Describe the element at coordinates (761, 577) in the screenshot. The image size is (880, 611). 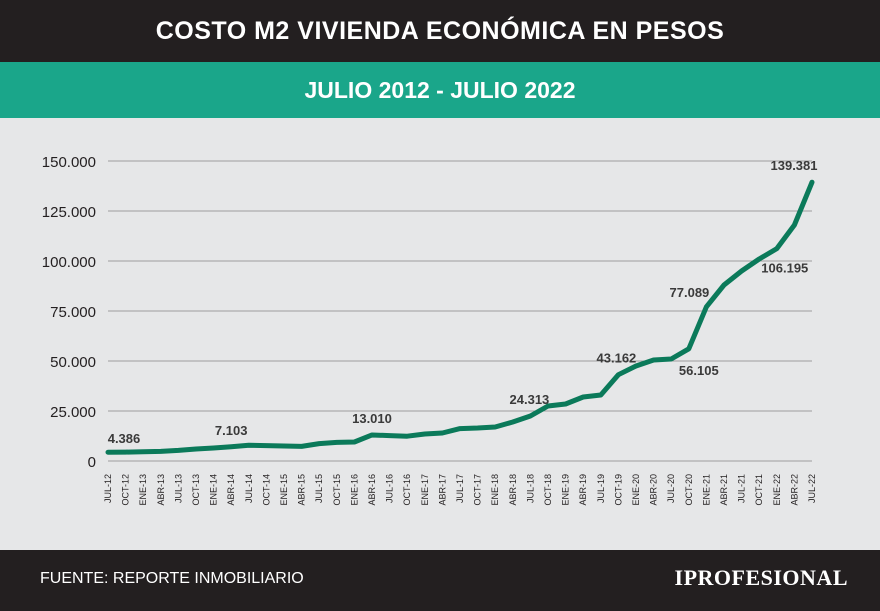
I see `brand-logo: IPROFESIONAL` at that location.